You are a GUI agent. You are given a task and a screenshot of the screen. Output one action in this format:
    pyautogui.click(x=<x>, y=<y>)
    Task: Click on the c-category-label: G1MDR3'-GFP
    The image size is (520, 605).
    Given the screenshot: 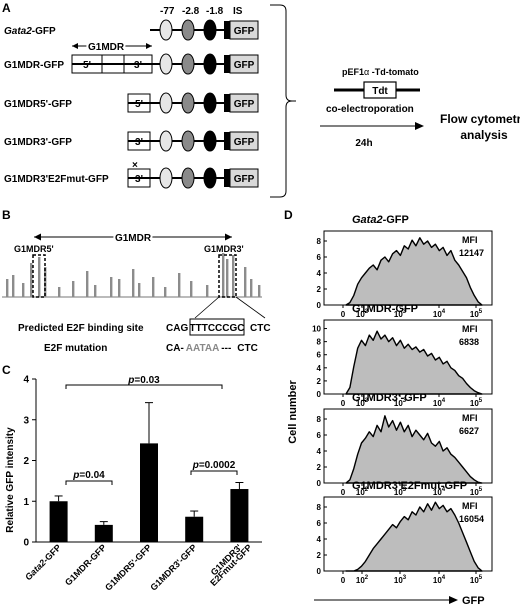 What is the action you would take?
    pyautogui.click(x=173, y=567)
    